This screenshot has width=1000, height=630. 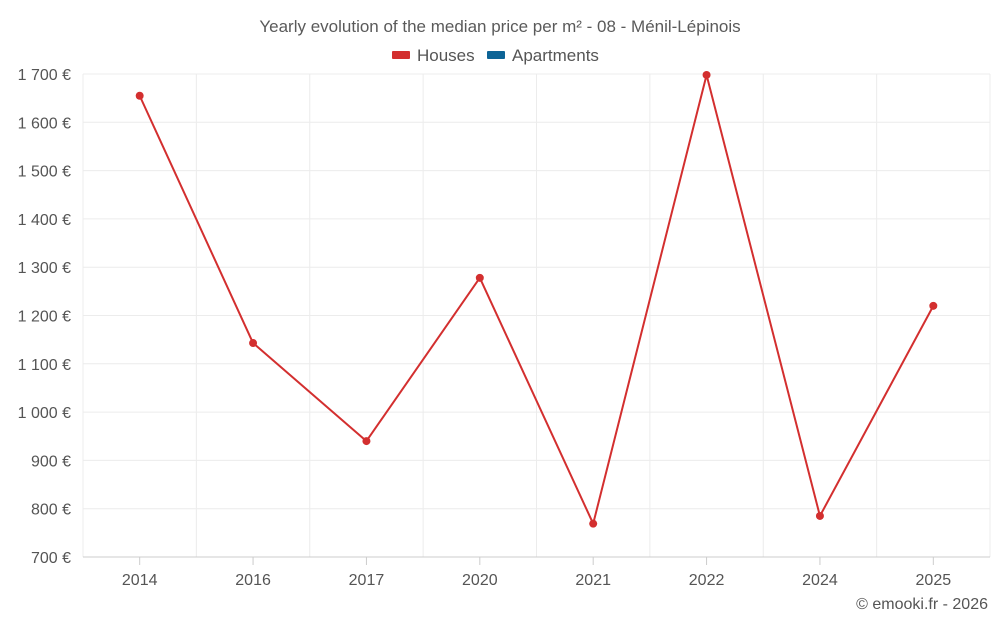 I want to click on y-tick-label: 800 €, so click(x=51, y=510).